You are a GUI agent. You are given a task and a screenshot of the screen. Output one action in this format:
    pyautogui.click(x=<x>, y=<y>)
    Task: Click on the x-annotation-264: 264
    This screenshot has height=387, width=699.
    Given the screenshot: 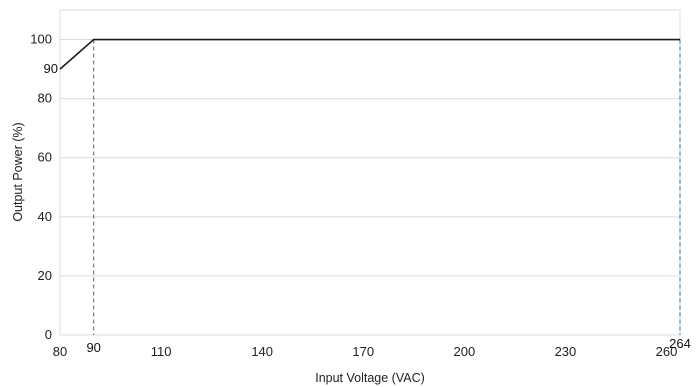 What is the action you would take?
    pyautogui.click(x=680, y=343)
    